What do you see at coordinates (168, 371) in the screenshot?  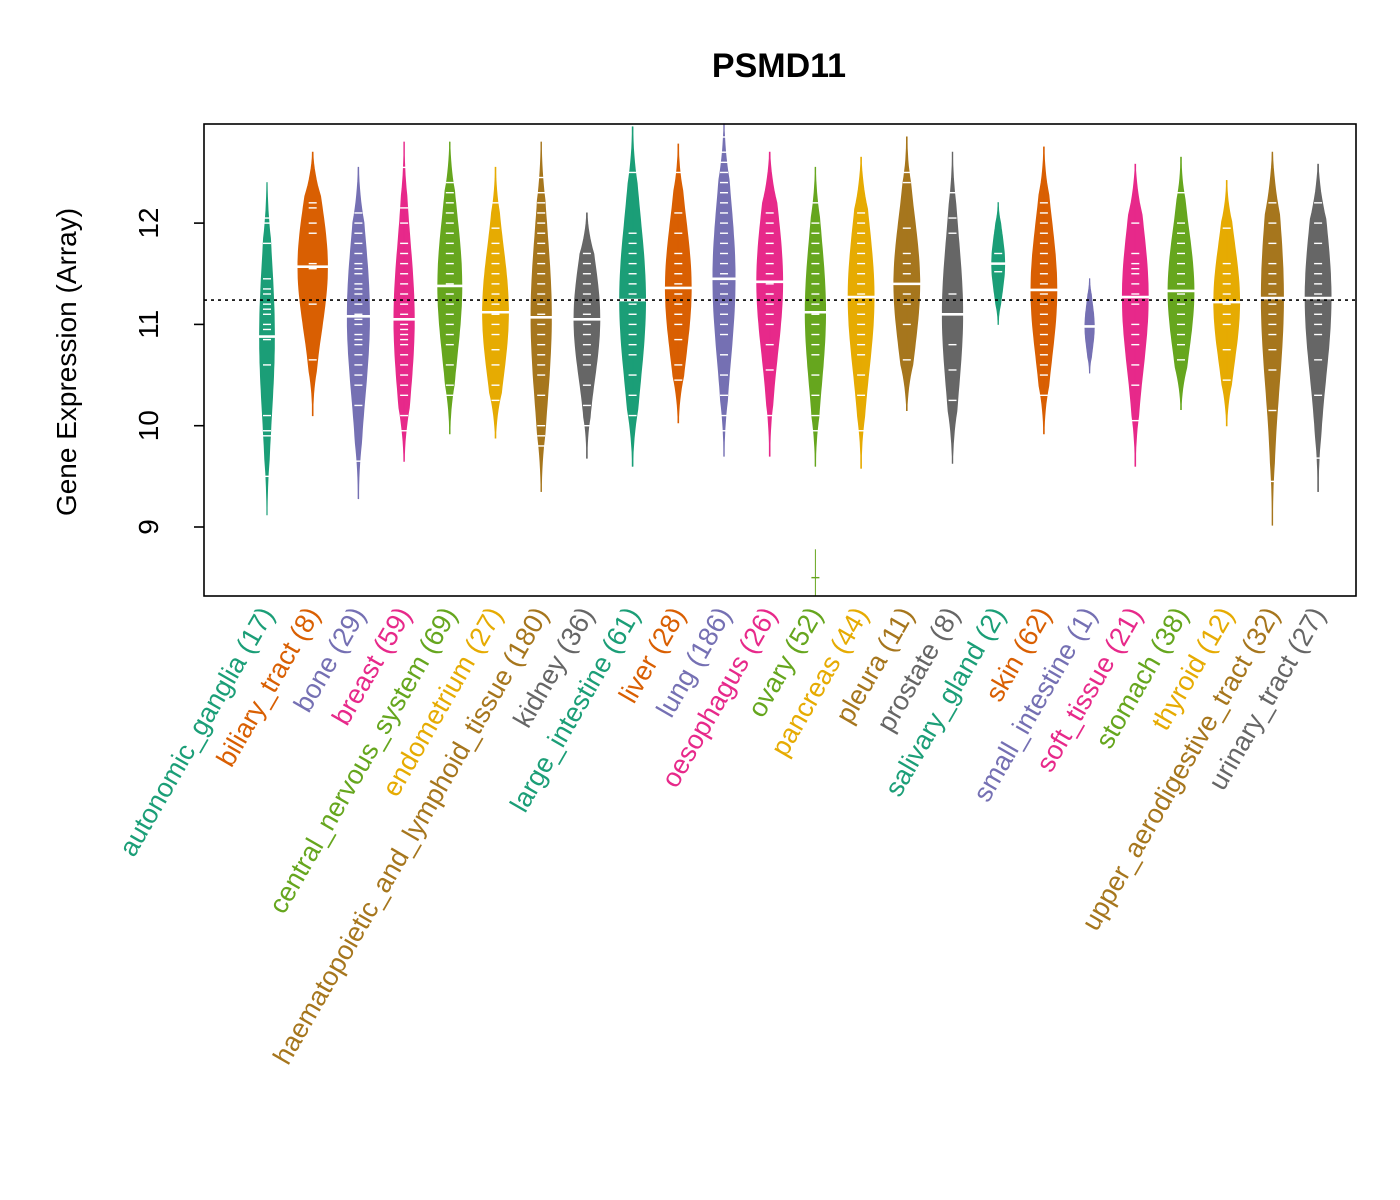 I see `y-axis: 9 10 11 12` at bounding box center [168, 371].